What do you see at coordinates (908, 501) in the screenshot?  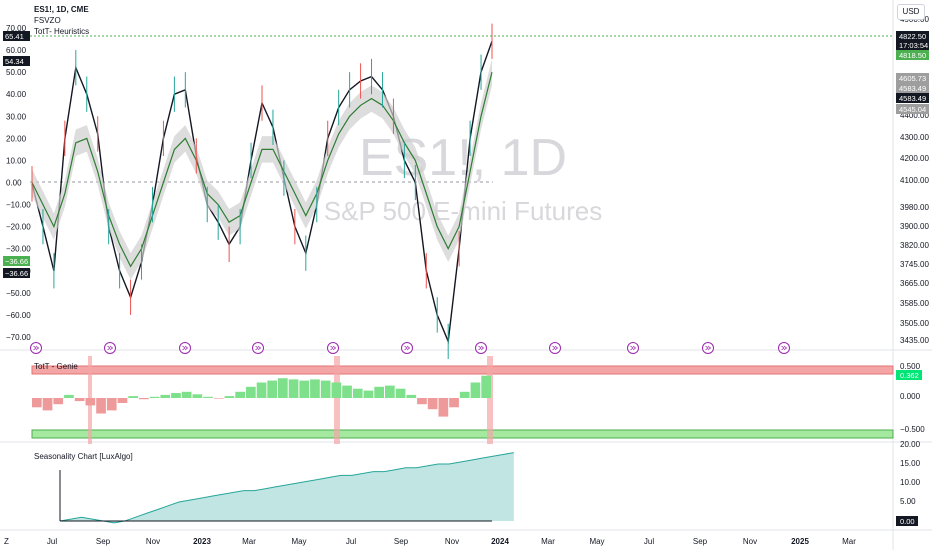 I see `seasonality-axis-tick: 5.00` at bounding box center [908, 501].